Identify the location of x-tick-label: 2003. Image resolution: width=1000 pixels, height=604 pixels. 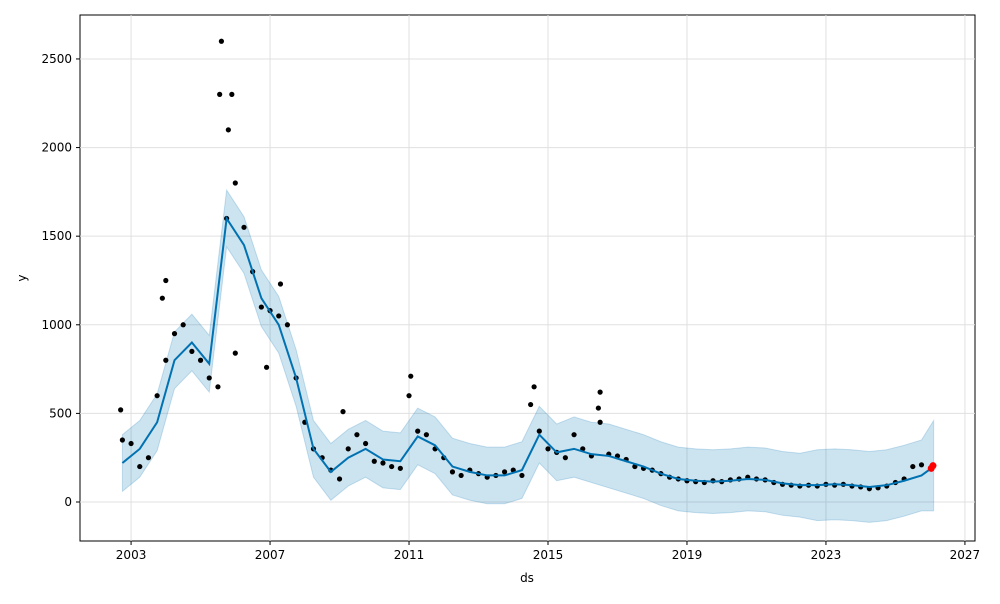
(131, 555).